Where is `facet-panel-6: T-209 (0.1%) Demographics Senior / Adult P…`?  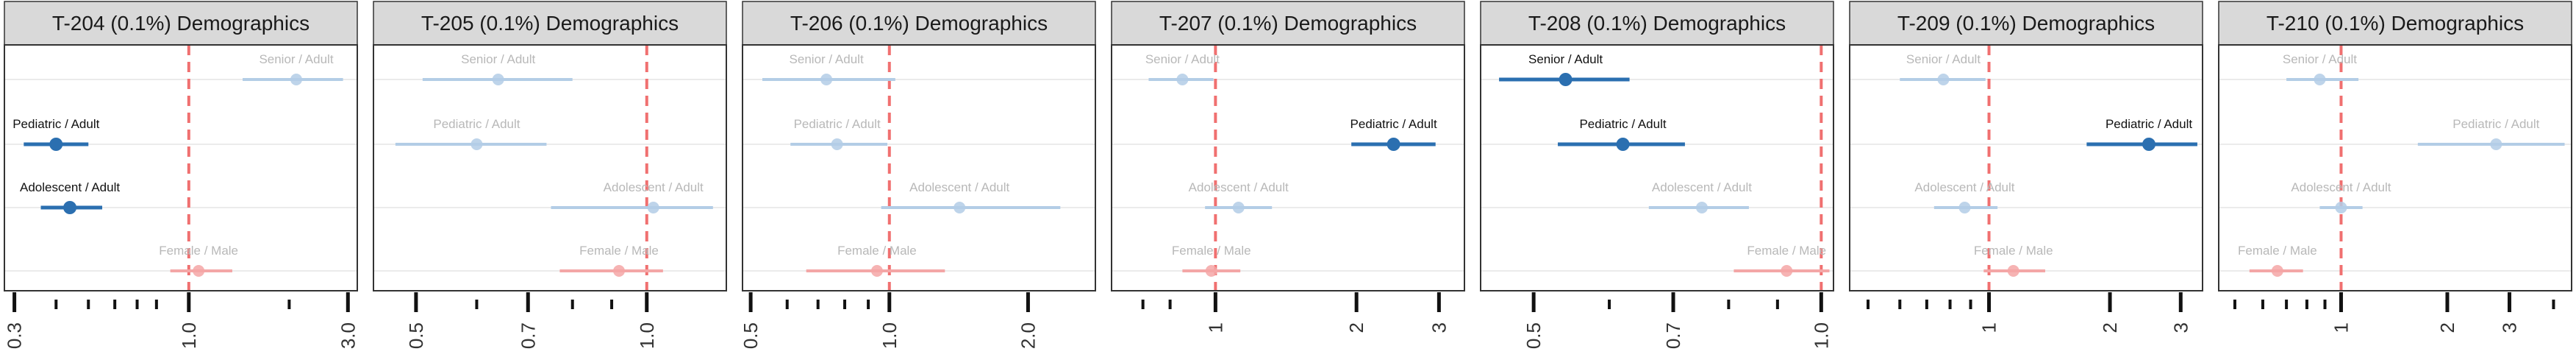 facet-panel-6: T-209 (0.1%) Demographics Senior / Adult P… is located at coordinates (2026, 167).